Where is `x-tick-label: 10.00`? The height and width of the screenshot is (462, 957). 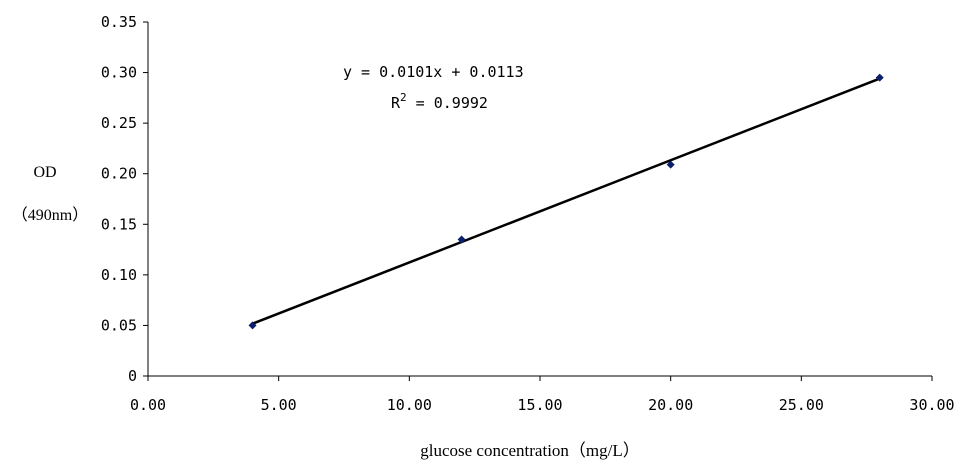 x-tick-label: 10.00 is located at coordinates (409, 405).